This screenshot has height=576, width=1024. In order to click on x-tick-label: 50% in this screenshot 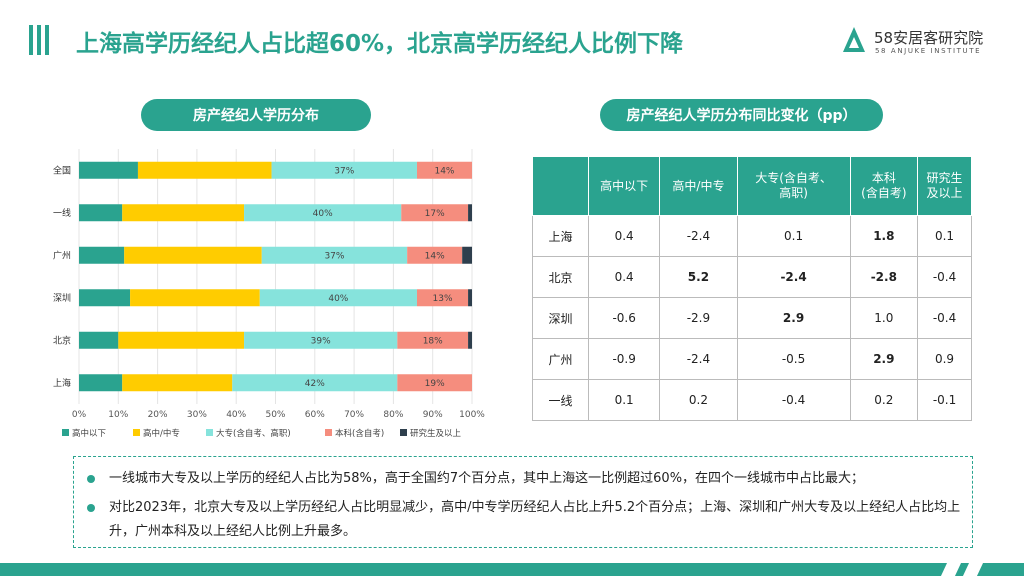, I will do `click(275, 415)`.